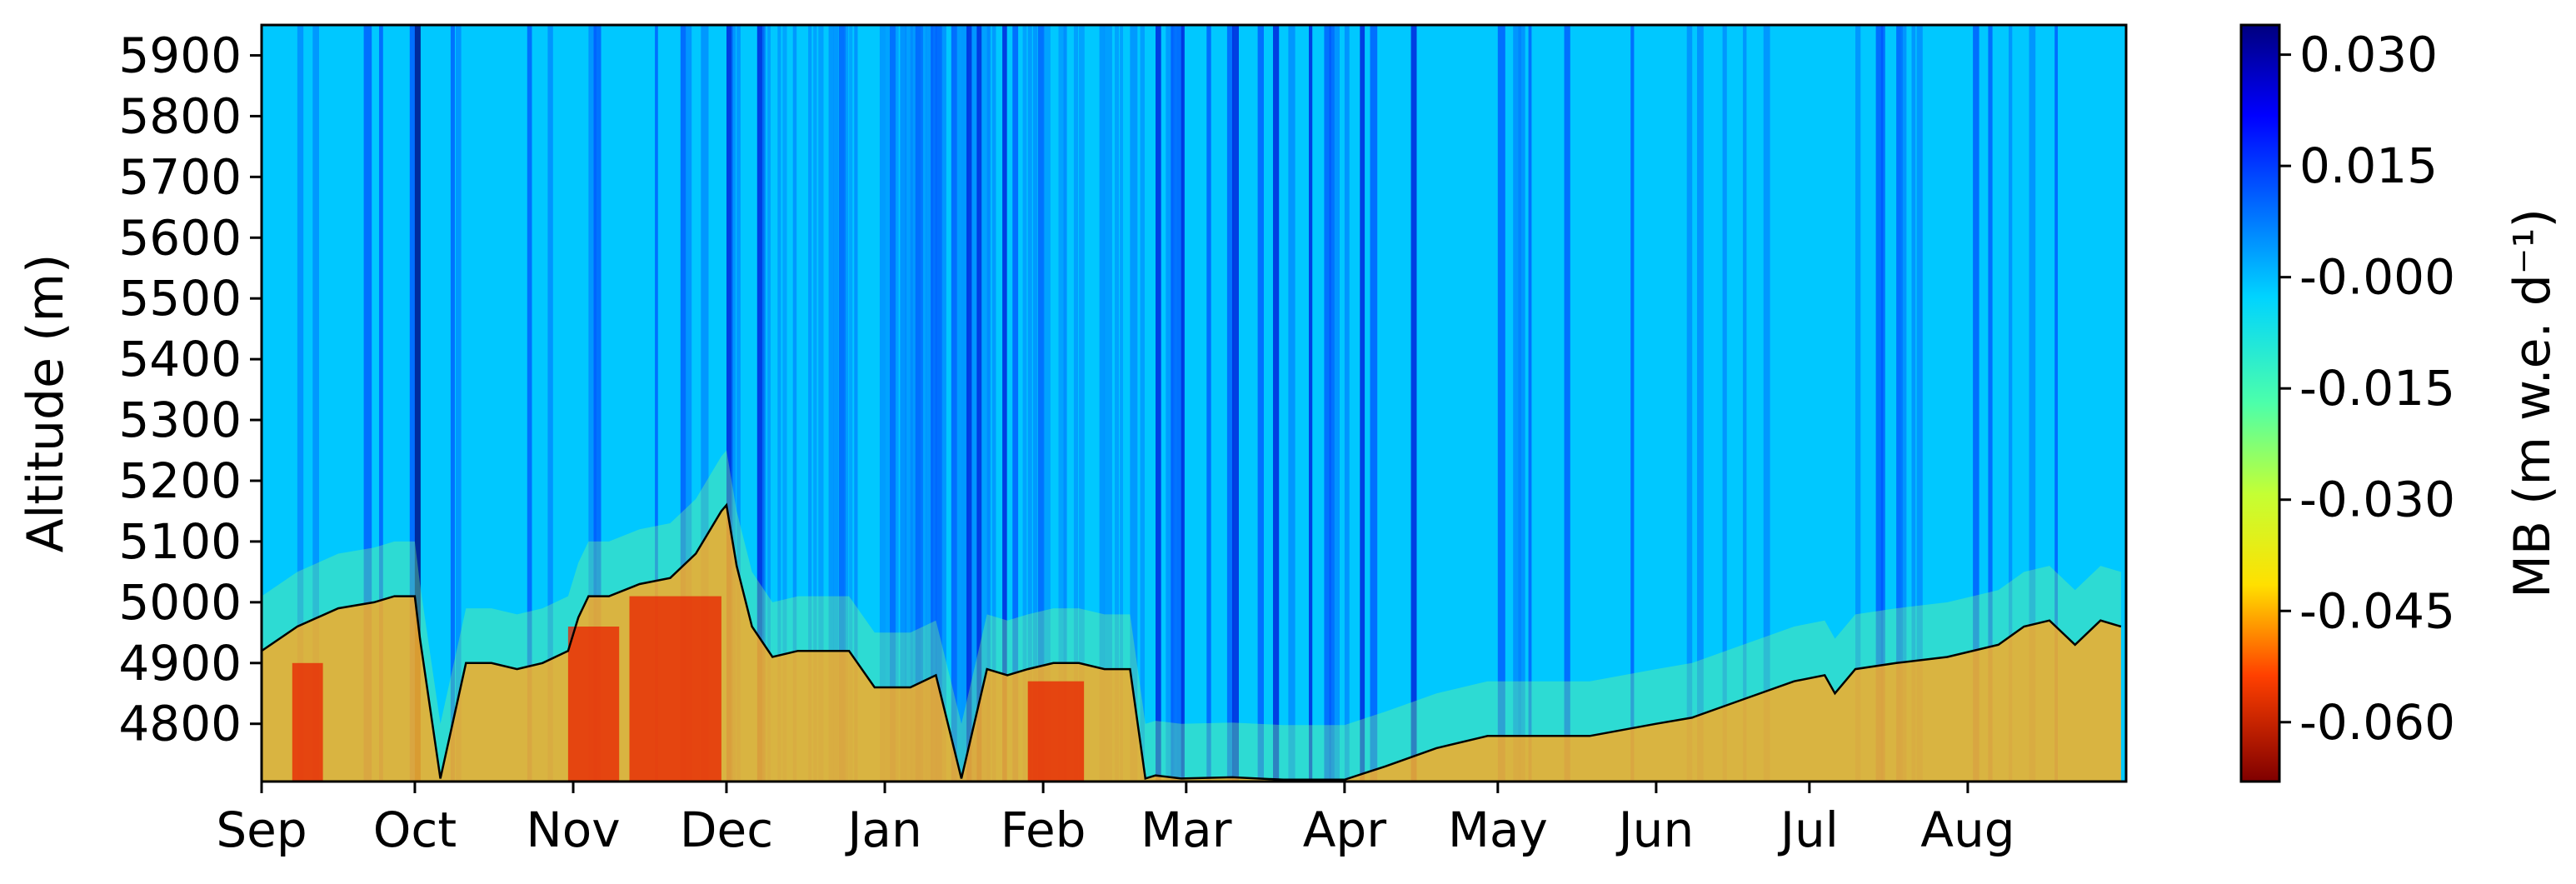  What do you see at coordinates (180, 480) in the screenshot?
I see `y-tick-label: 5200` at bounding box center [180, 480].